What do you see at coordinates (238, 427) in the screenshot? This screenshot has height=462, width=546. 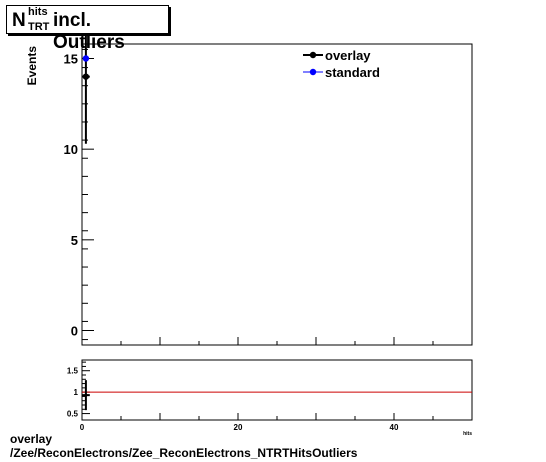 I see `ratio-x-tick-label: 20` at bounding box center [238, 427].